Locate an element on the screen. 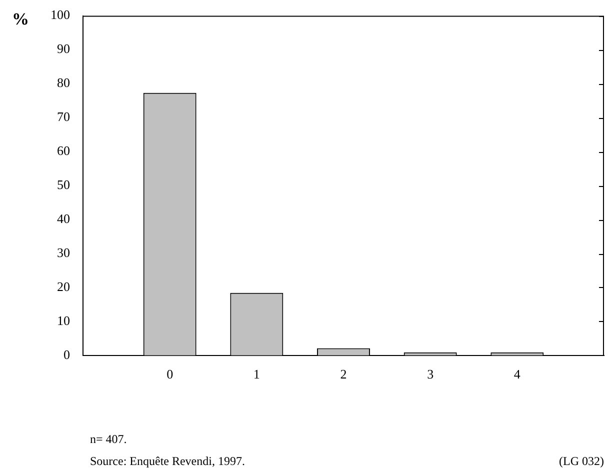 Image resolution: width=616 pixels, height=475 pixels. x-tick-label: 1 is located at coordinates (256, 374).